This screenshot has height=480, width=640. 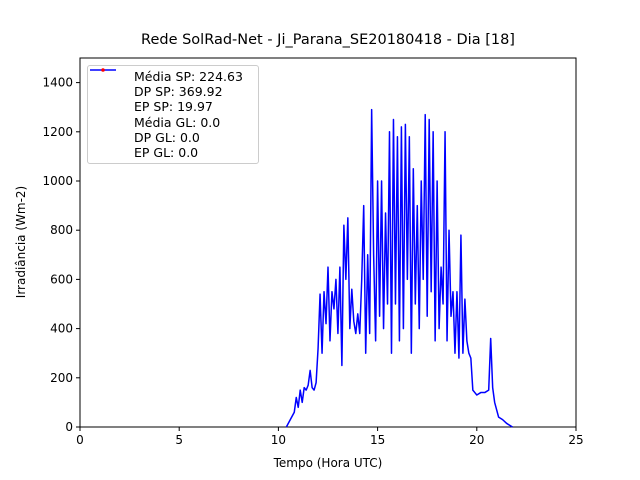 What do you see at coordinates (575, 440) in the screenshot?
I see `x-tick-label: 25` at bounding box center [575, 440].